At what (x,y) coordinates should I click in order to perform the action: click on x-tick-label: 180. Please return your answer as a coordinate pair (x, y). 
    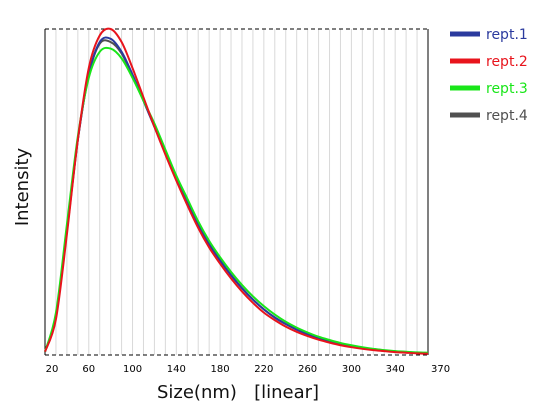
    Looking at the image, I should click on (220, 369).